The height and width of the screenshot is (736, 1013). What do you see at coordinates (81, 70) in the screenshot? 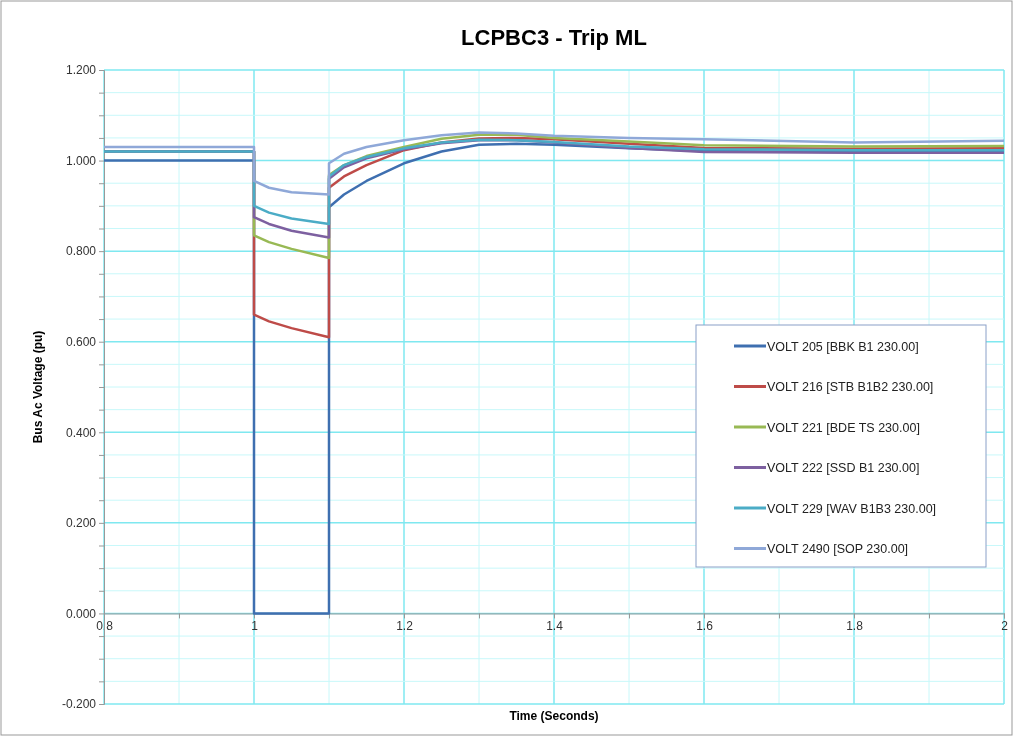
I see `y-tick-label: 1.200` at bounding box center [81, 70].